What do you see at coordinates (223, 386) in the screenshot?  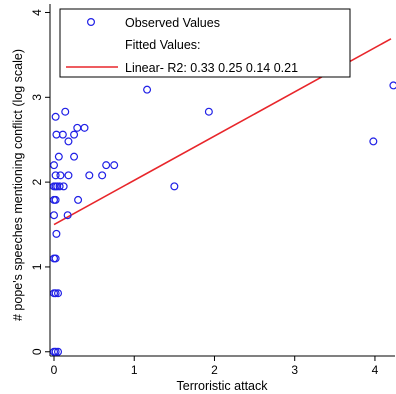 I see `x-axis-label: Terroristic attack` at bounding box center [223, 386].